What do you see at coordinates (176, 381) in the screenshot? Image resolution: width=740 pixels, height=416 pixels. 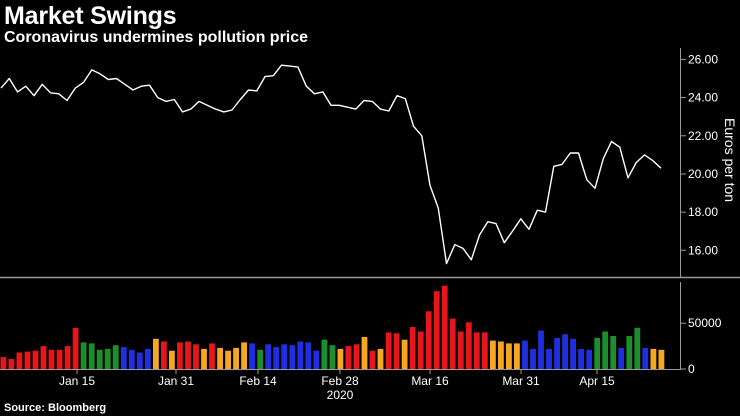 I see `date-tick-label: Jan 31` at bounding box center [176, 381].